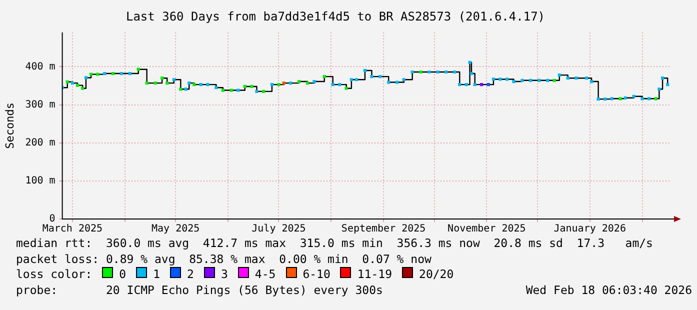  Describe the element at coordinates (279, 229) in the screenshot. I see `x-tick-label: July 2025` at that location.